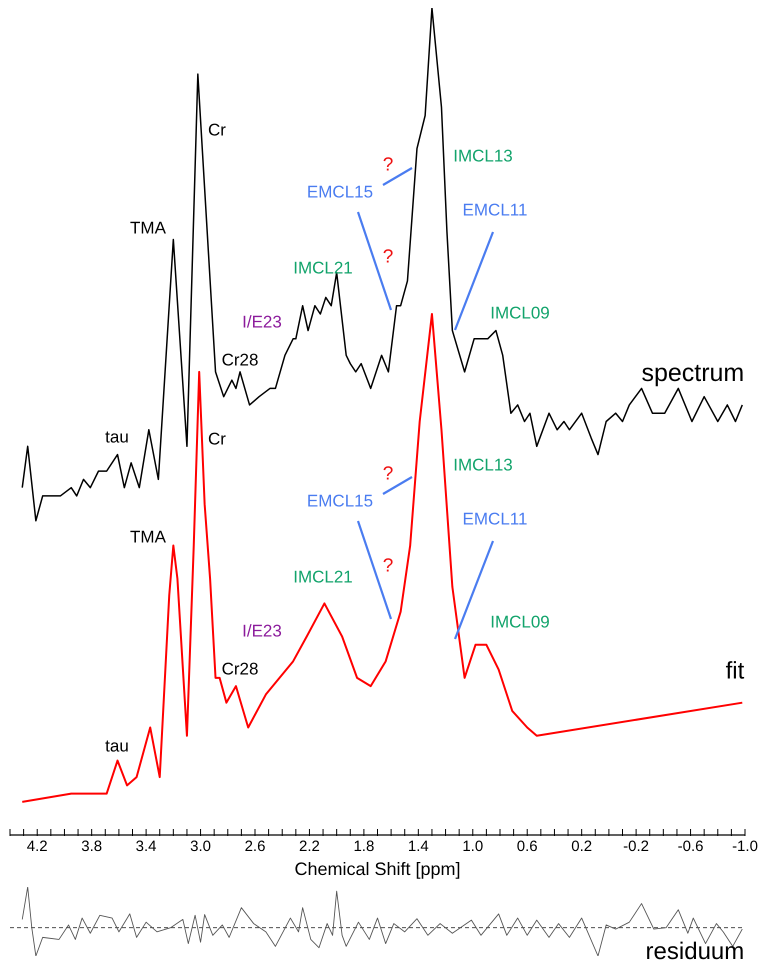 Image resolution: width=758 pixels, height=970 pixels. I want to click on x-tick-label: 0.2, so click(581, 846).